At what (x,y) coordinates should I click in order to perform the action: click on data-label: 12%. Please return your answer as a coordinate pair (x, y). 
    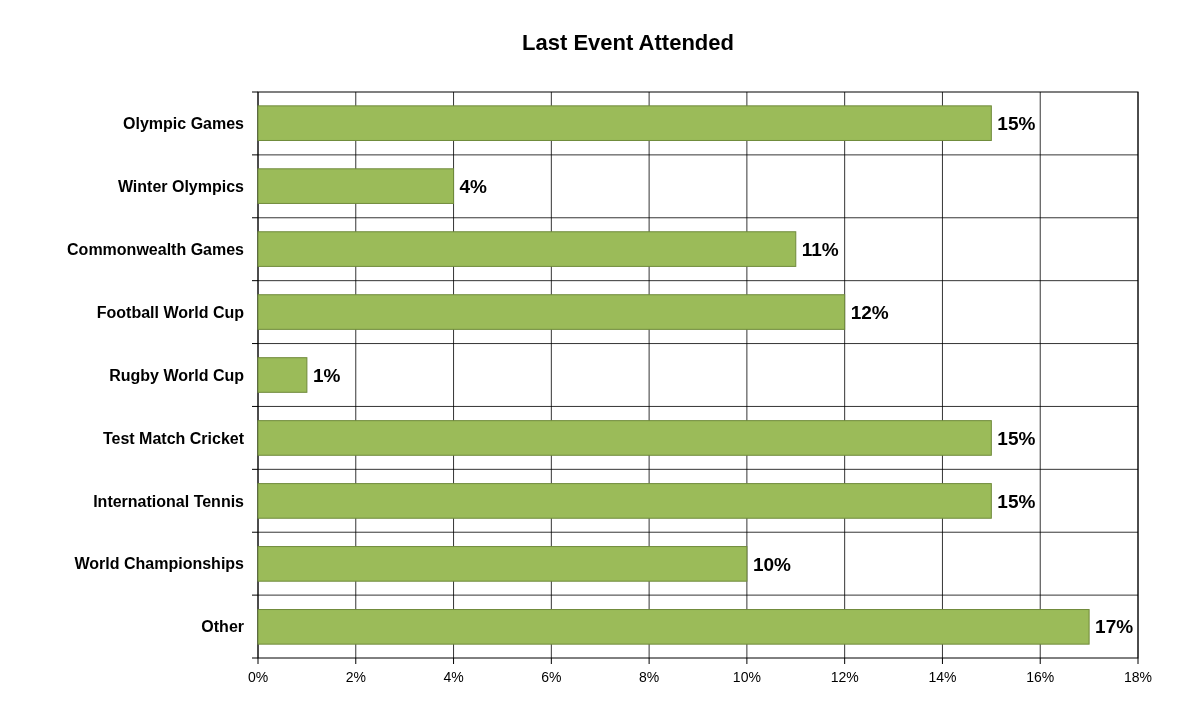
    Looking at the image, I should click on (869, 312).